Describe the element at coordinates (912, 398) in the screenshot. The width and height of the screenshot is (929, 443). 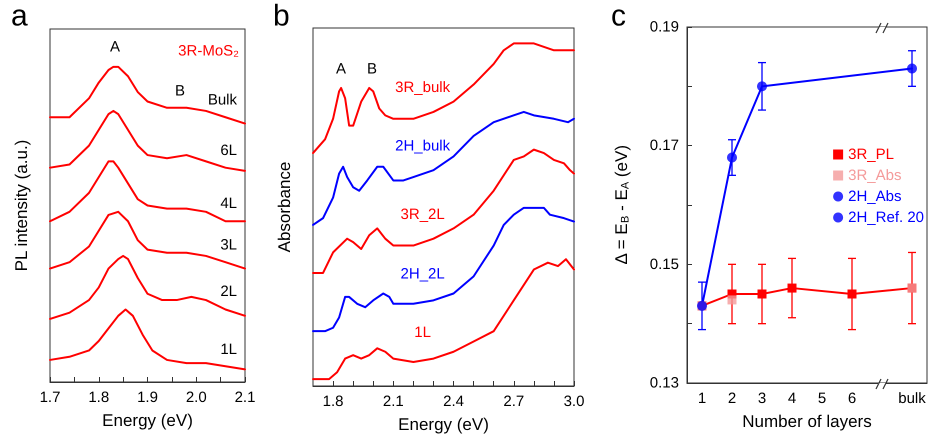
I see `x-tick-label: bulk` at that location.